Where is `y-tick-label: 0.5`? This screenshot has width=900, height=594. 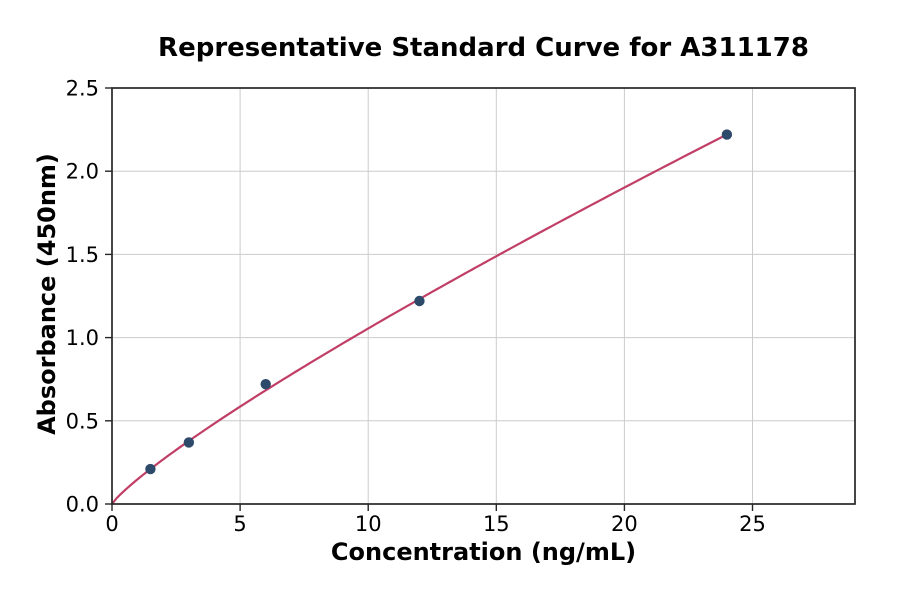
y-tick-label: 0.5 is located at coordinates (82, 421).